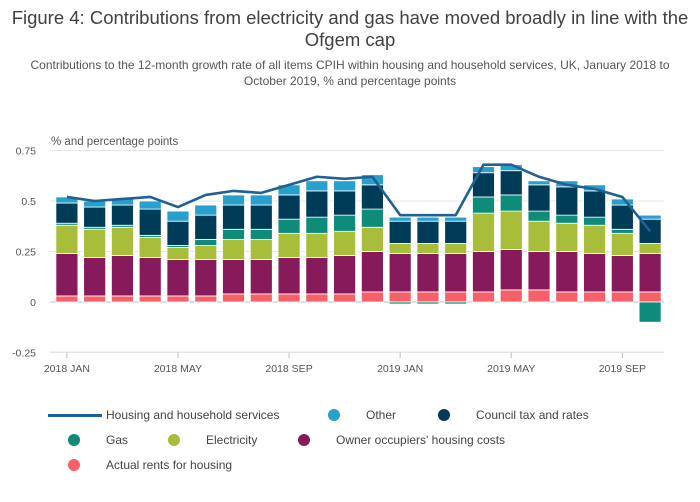 The width and height of the screenshot is (700, 502). Describe the element at coordinates (511, 369) in the screenshot. I see `x-tick-label: 2019 MAY` at that location.